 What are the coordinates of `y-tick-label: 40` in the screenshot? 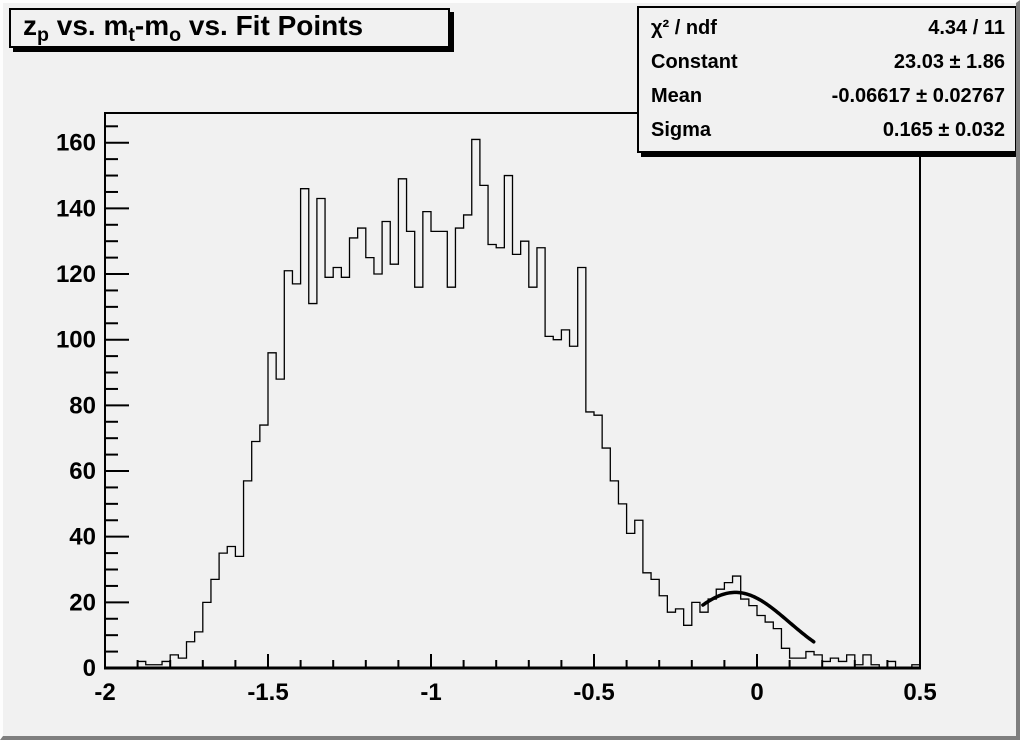 It's located at (82, 537).